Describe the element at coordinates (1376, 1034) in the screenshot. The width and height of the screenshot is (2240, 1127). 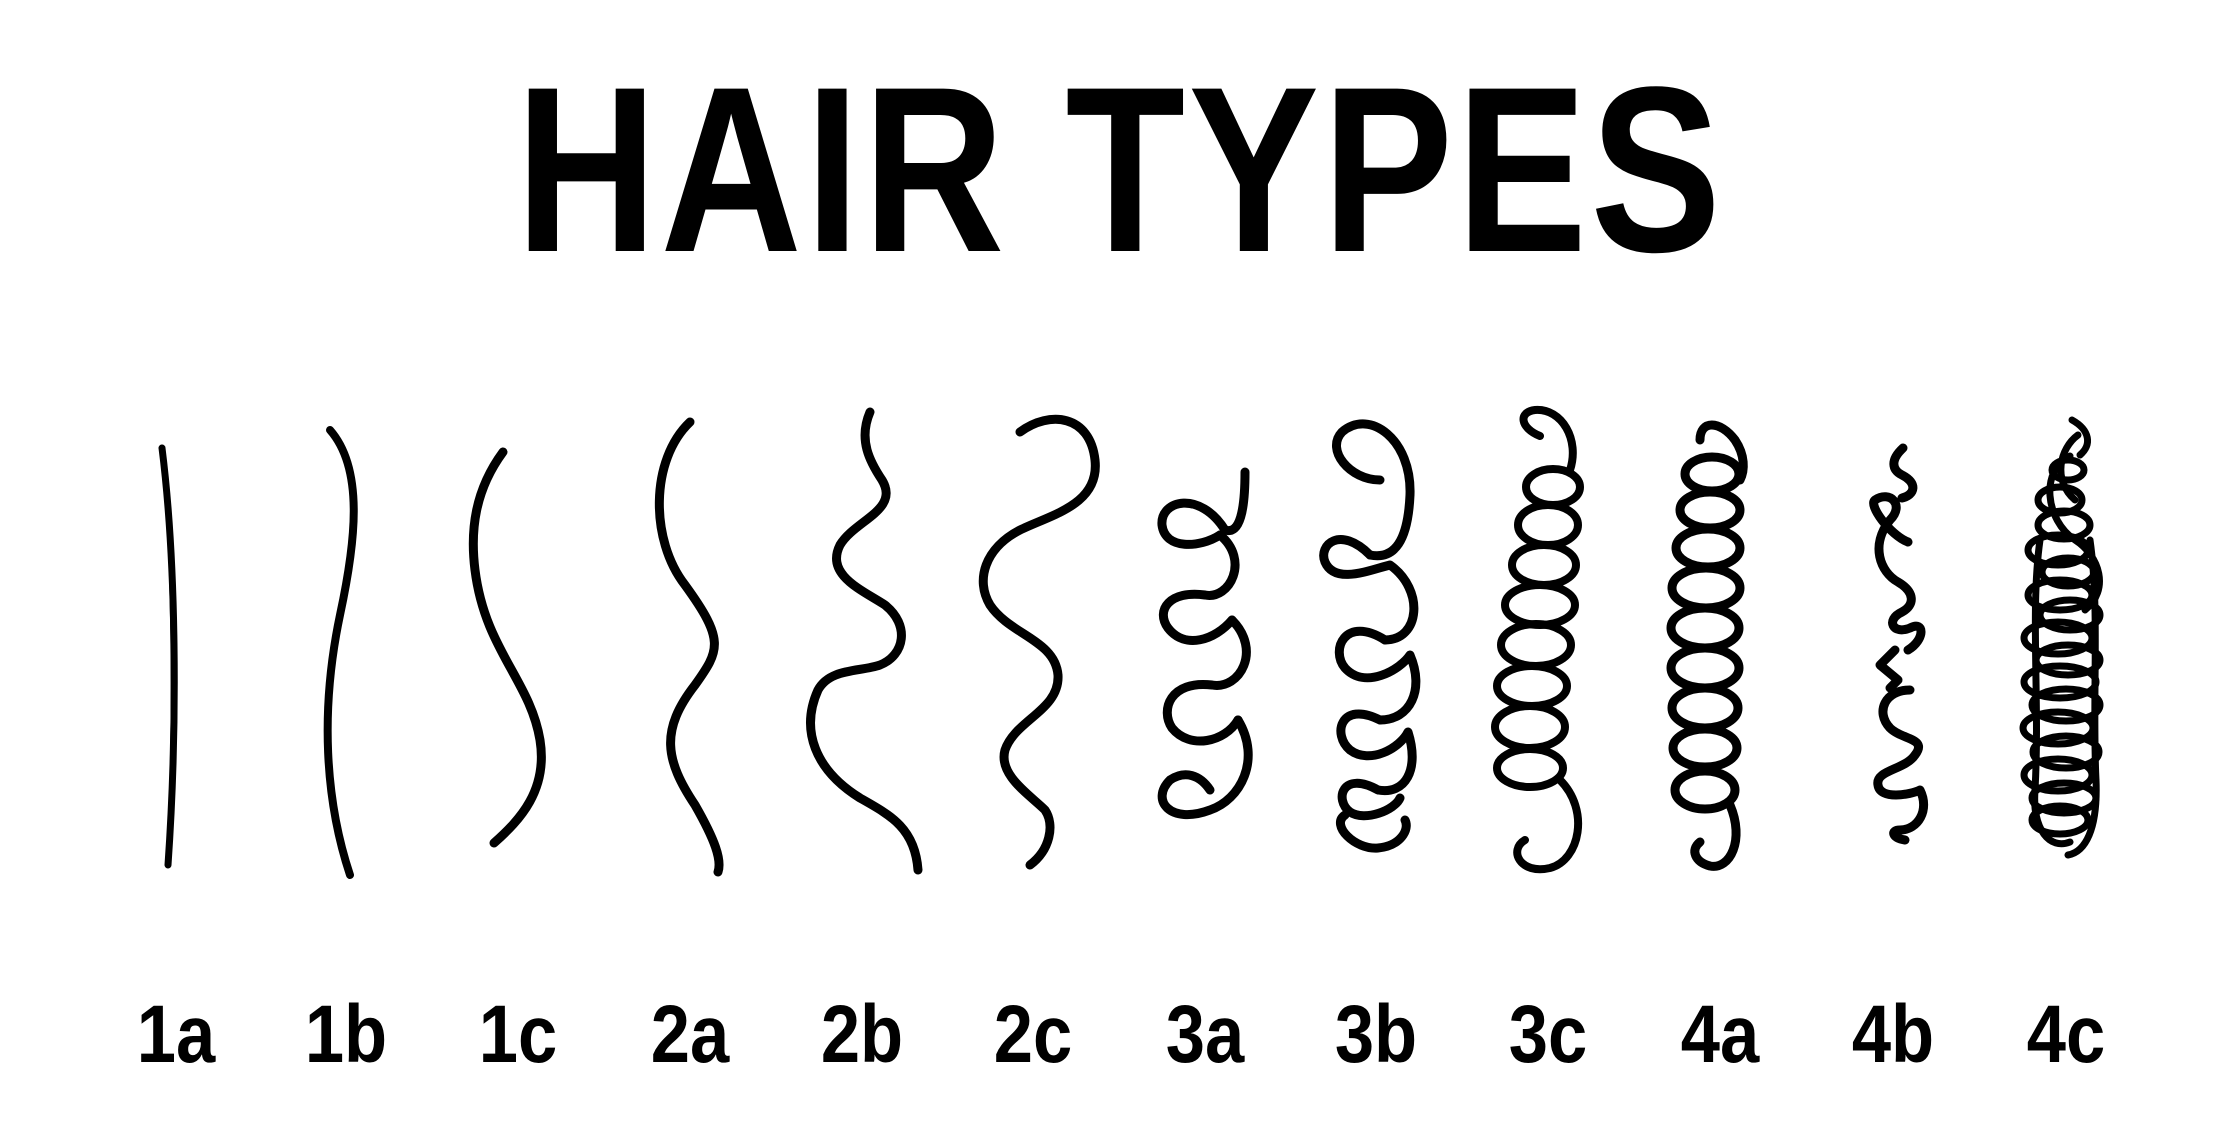
I see `label-3b: 3b` at that location.